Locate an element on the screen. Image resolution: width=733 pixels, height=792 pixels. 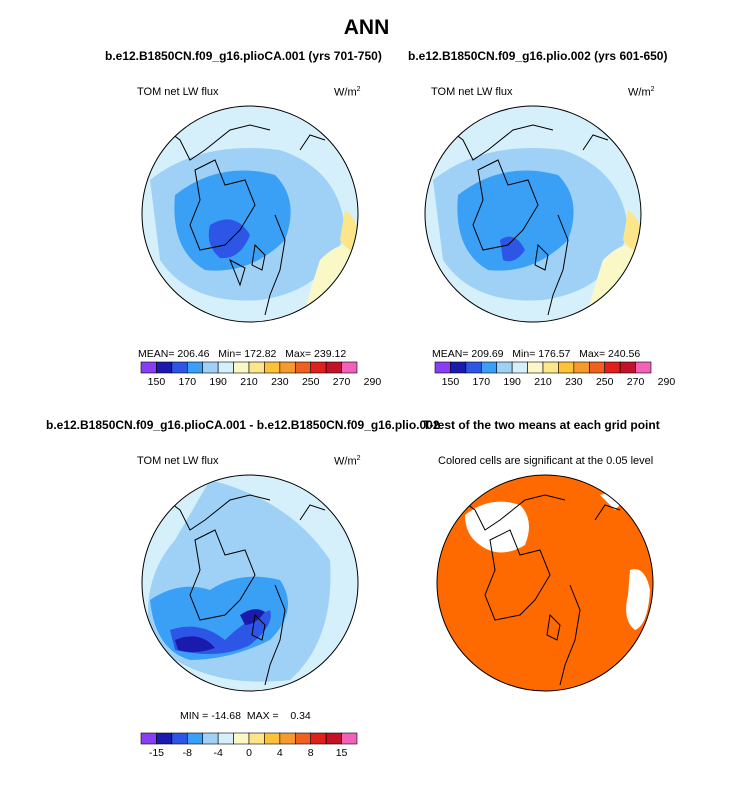
panel2-variable: TOM net LW flux is located at coordinates (472, 92).